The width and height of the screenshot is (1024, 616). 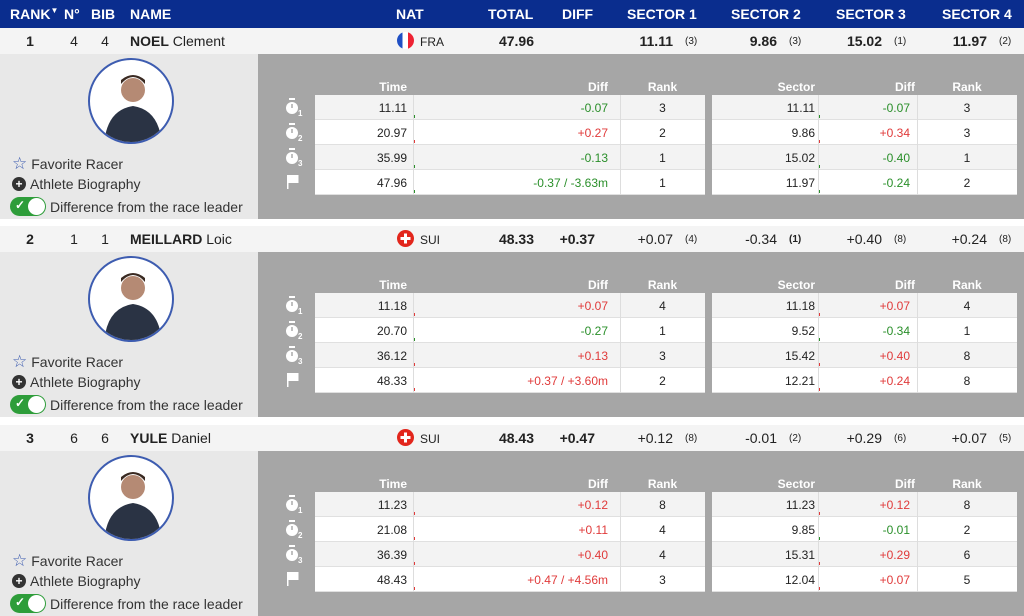 I want to click on split-time: 36.39, so click(x=391, y=555).